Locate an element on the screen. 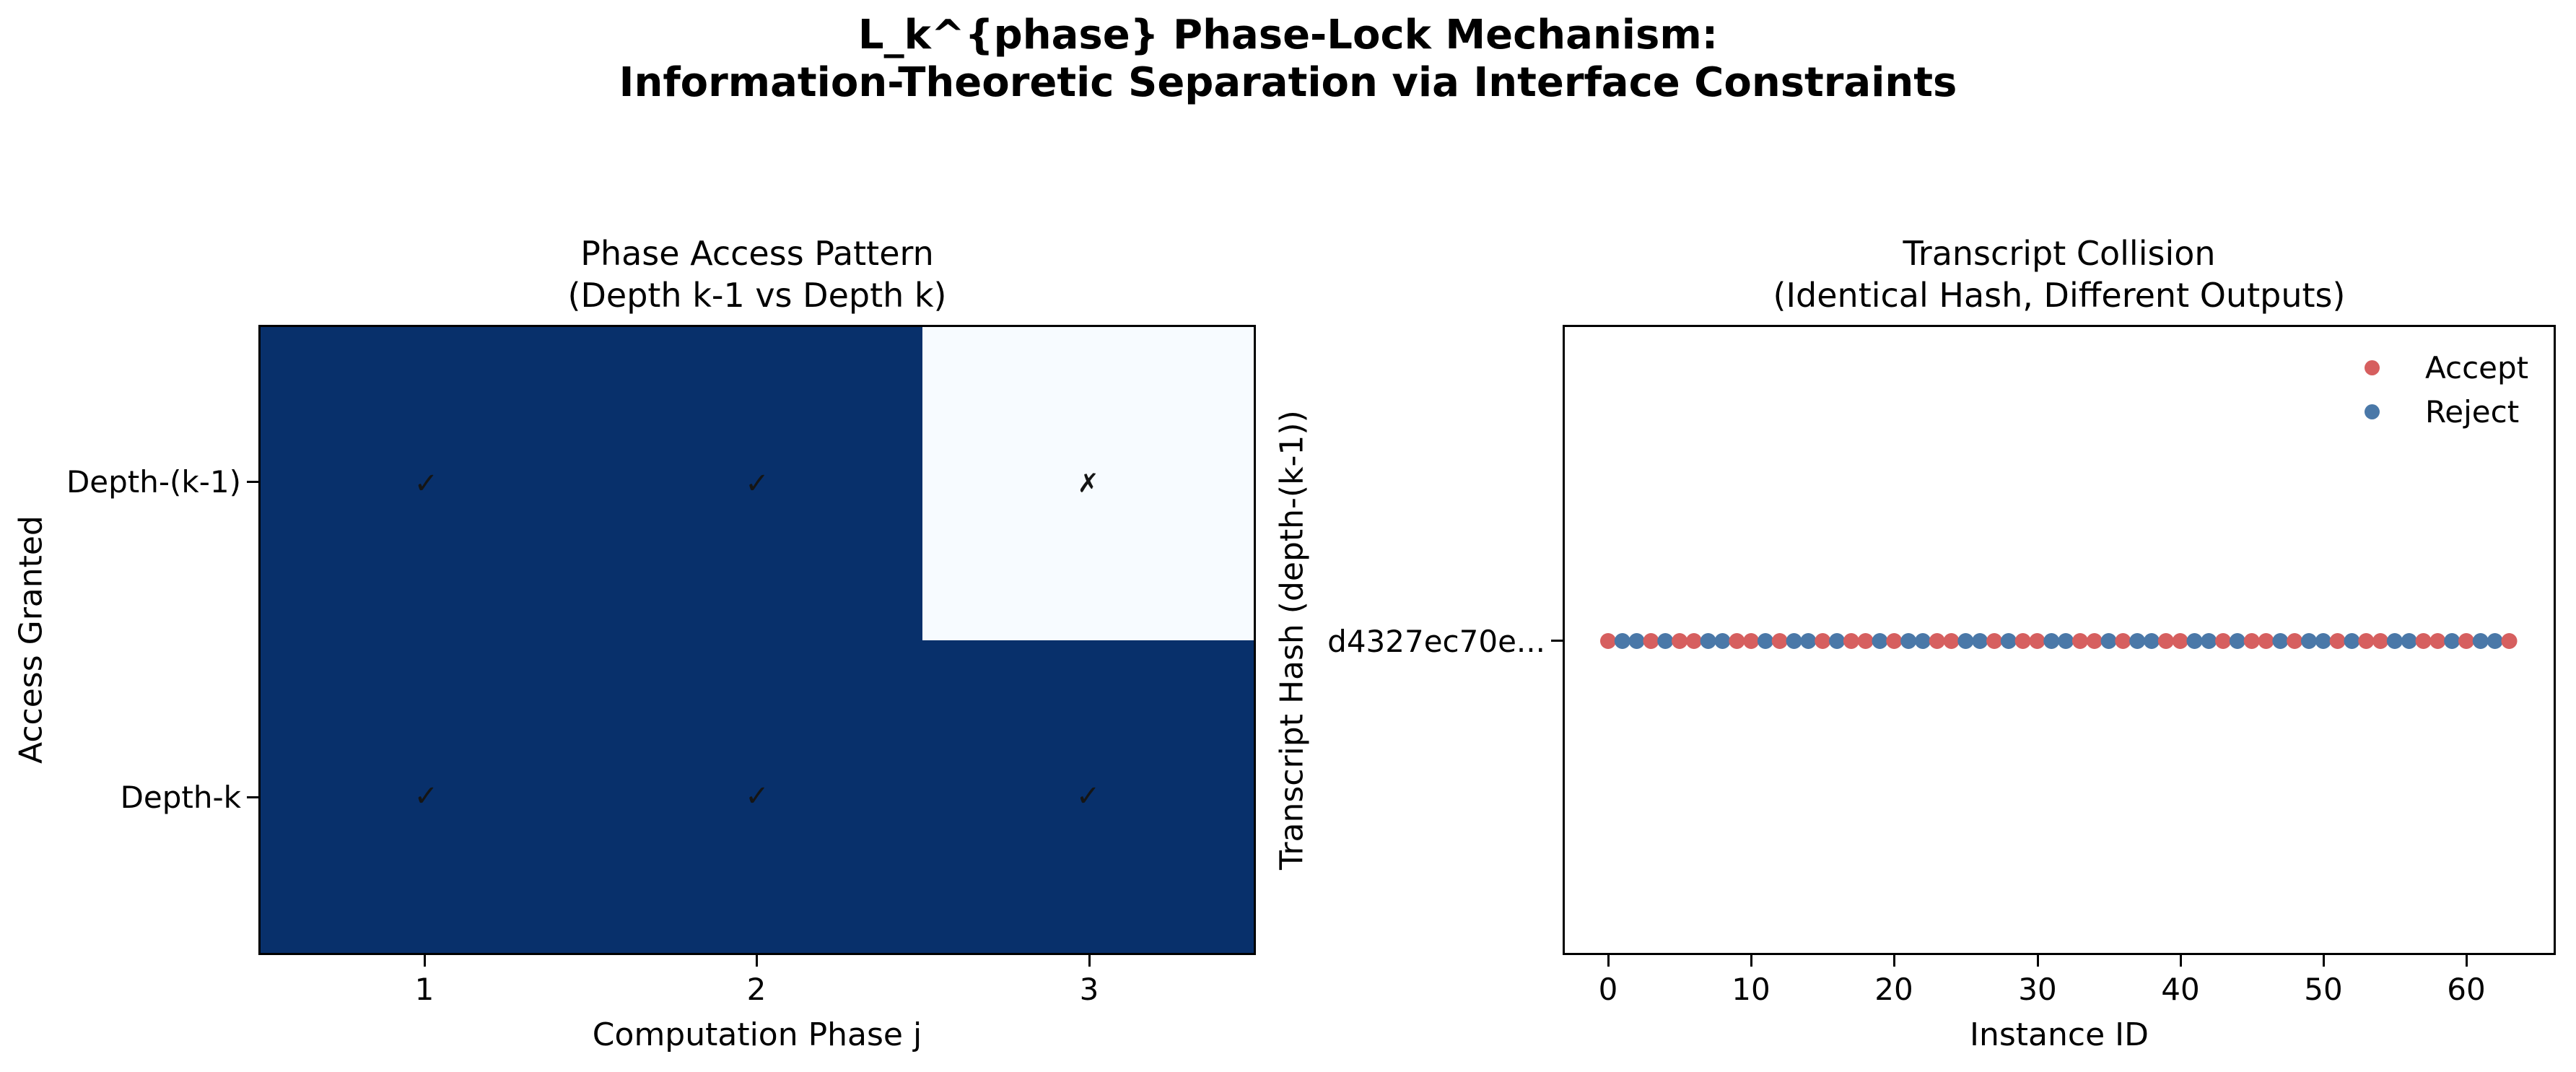 The height and width of the screenshot is (1072, 2576). scatter-title-line1: Transcript Collision is located at coordinates (2059, 254).